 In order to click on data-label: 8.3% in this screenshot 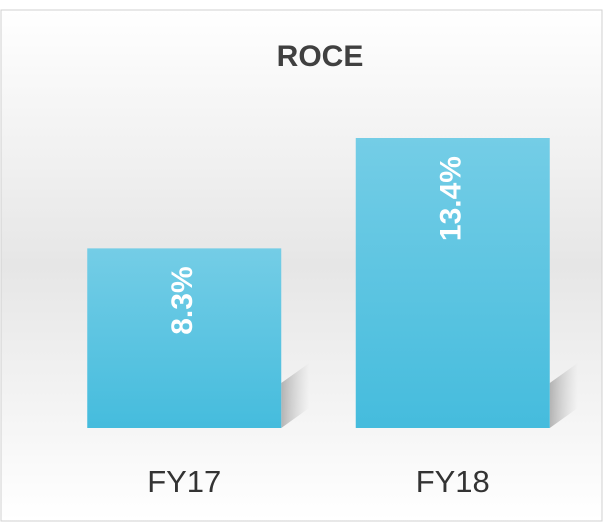, I will do `click(182, 300)`.